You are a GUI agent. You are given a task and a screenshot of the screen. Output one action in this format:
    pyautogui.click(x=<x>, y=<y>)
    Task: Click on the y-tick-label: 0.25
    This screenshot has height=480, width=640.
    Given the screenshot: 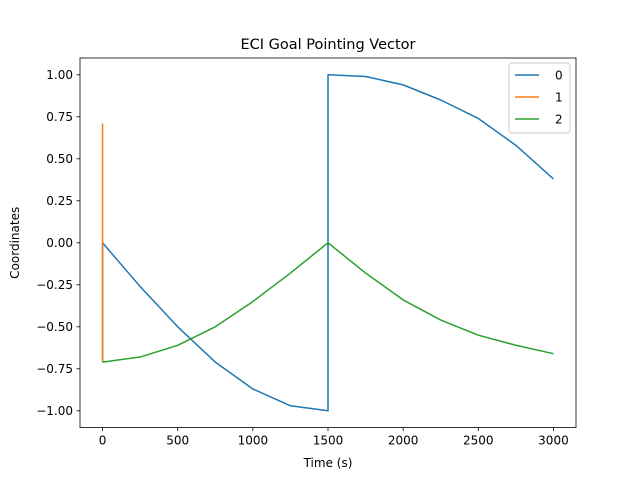 What is the action you would take?
    pyautogui.click(x=59, y=201)
    